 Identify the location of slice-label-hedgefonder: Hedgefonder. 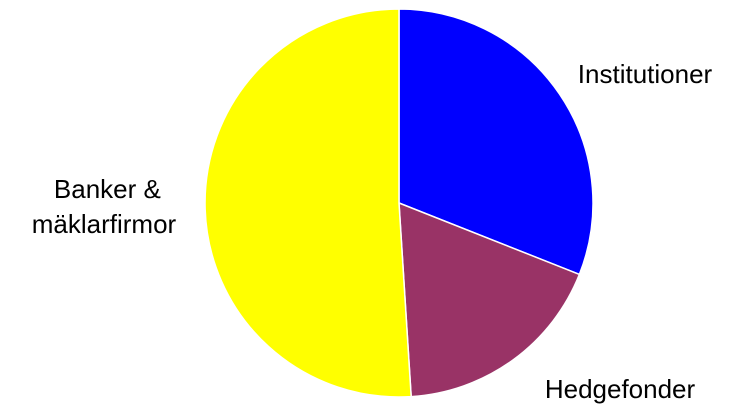
(620, 389).